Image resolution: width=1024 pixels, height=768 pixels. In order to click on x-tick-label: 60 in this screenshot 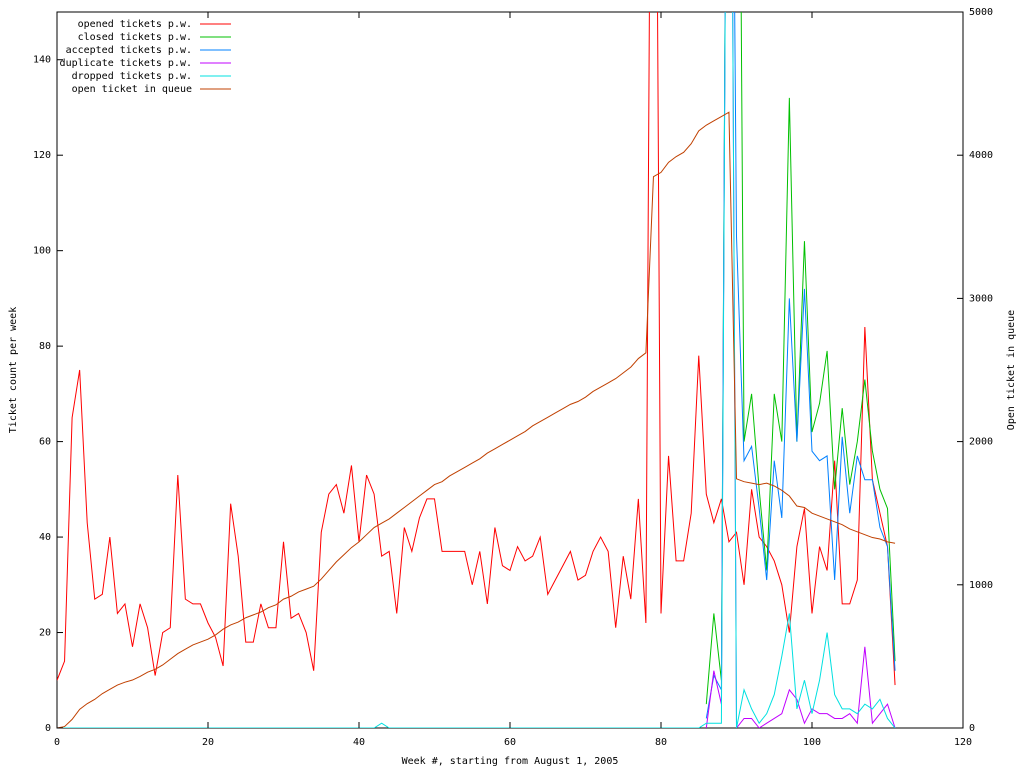, I will do `click(510, 742)`.